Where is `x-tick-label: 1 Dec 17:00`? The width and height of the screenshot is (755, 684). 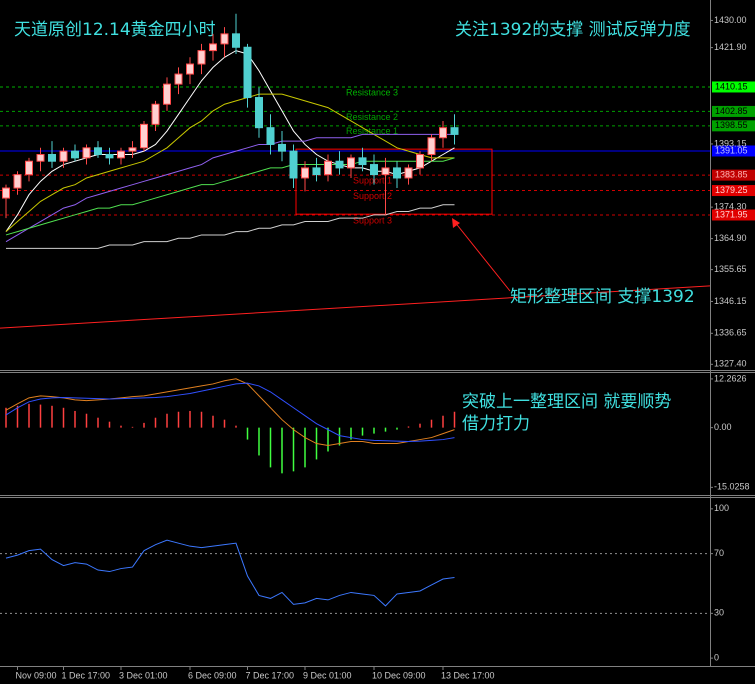
x-tick-label: 1 Dec 17:00 is located at coordinates (86, 675).